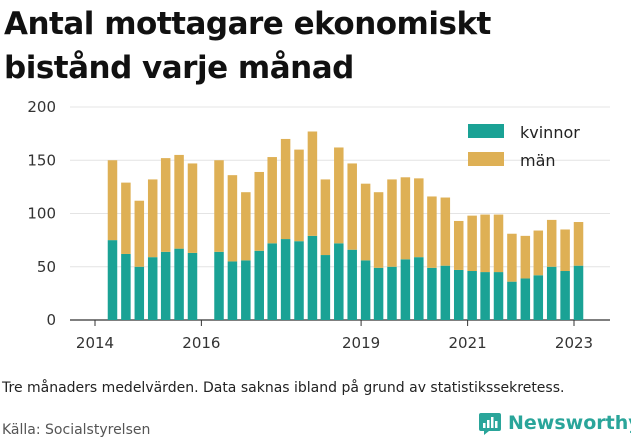 The image size is (631, 439). I want to click on x-tick-label: 2014, so click(95, 343).